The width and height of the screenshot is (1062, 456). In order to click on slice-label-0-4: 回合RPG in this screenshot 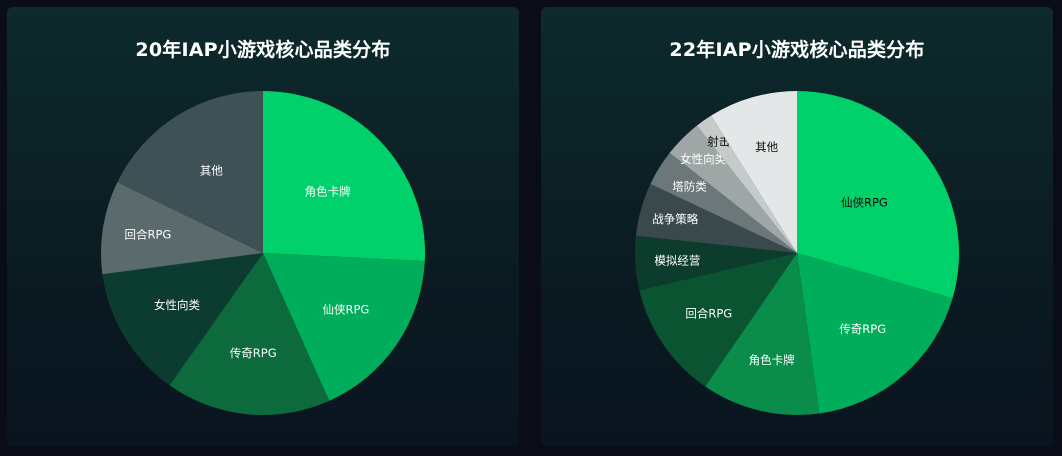, I will do `click(147, 234)`.